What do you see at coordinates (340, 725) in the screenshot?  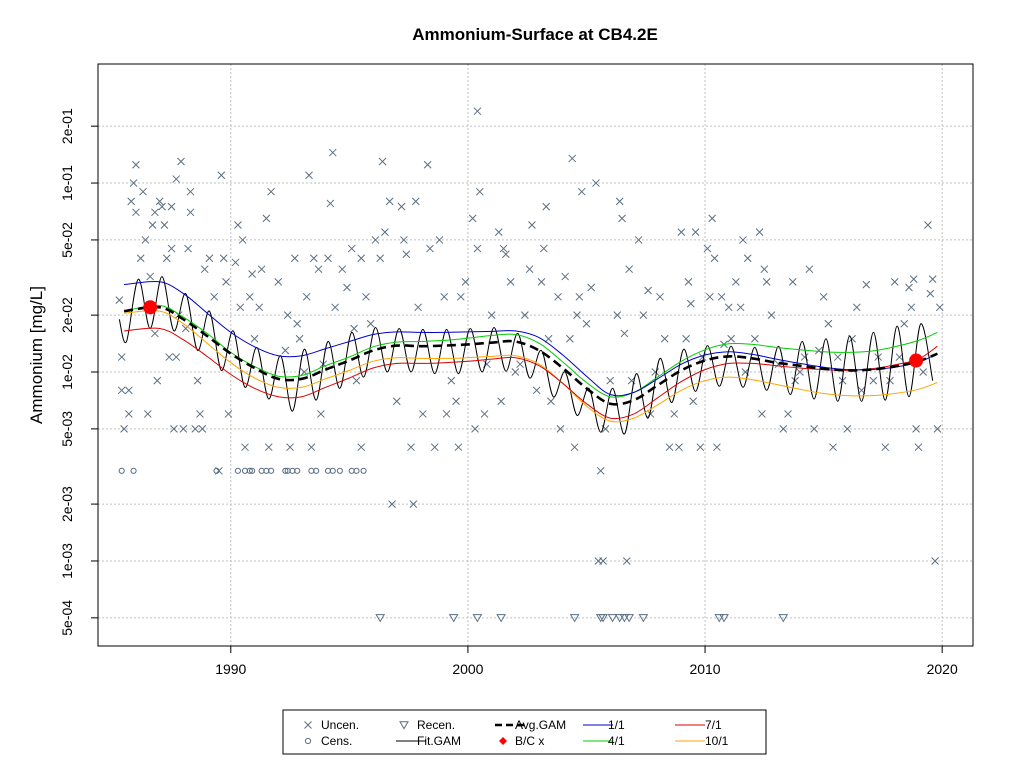 I see `legend-label: Uncen.` at bounding box center [340, 725].